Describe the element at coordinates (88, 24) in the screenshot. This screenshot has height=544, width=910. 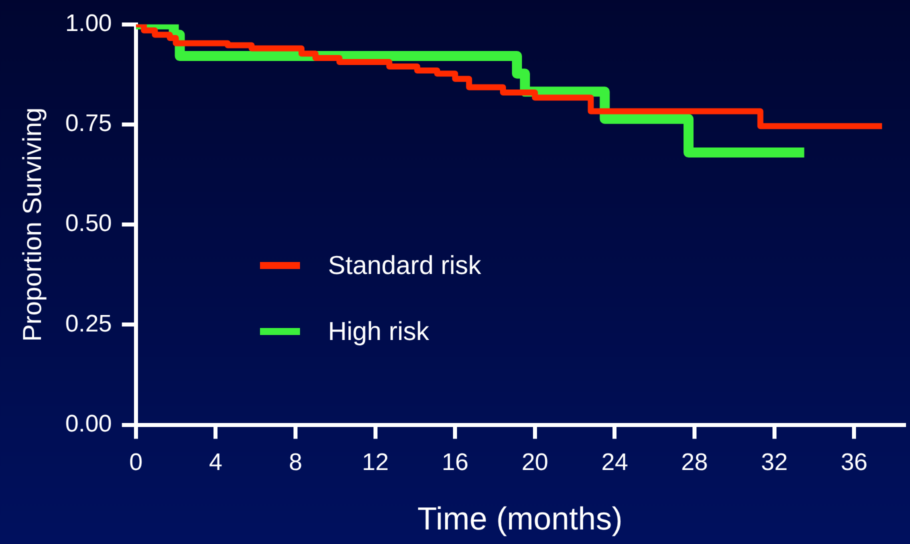
I see `y-tick-label: 1.00` at that location.